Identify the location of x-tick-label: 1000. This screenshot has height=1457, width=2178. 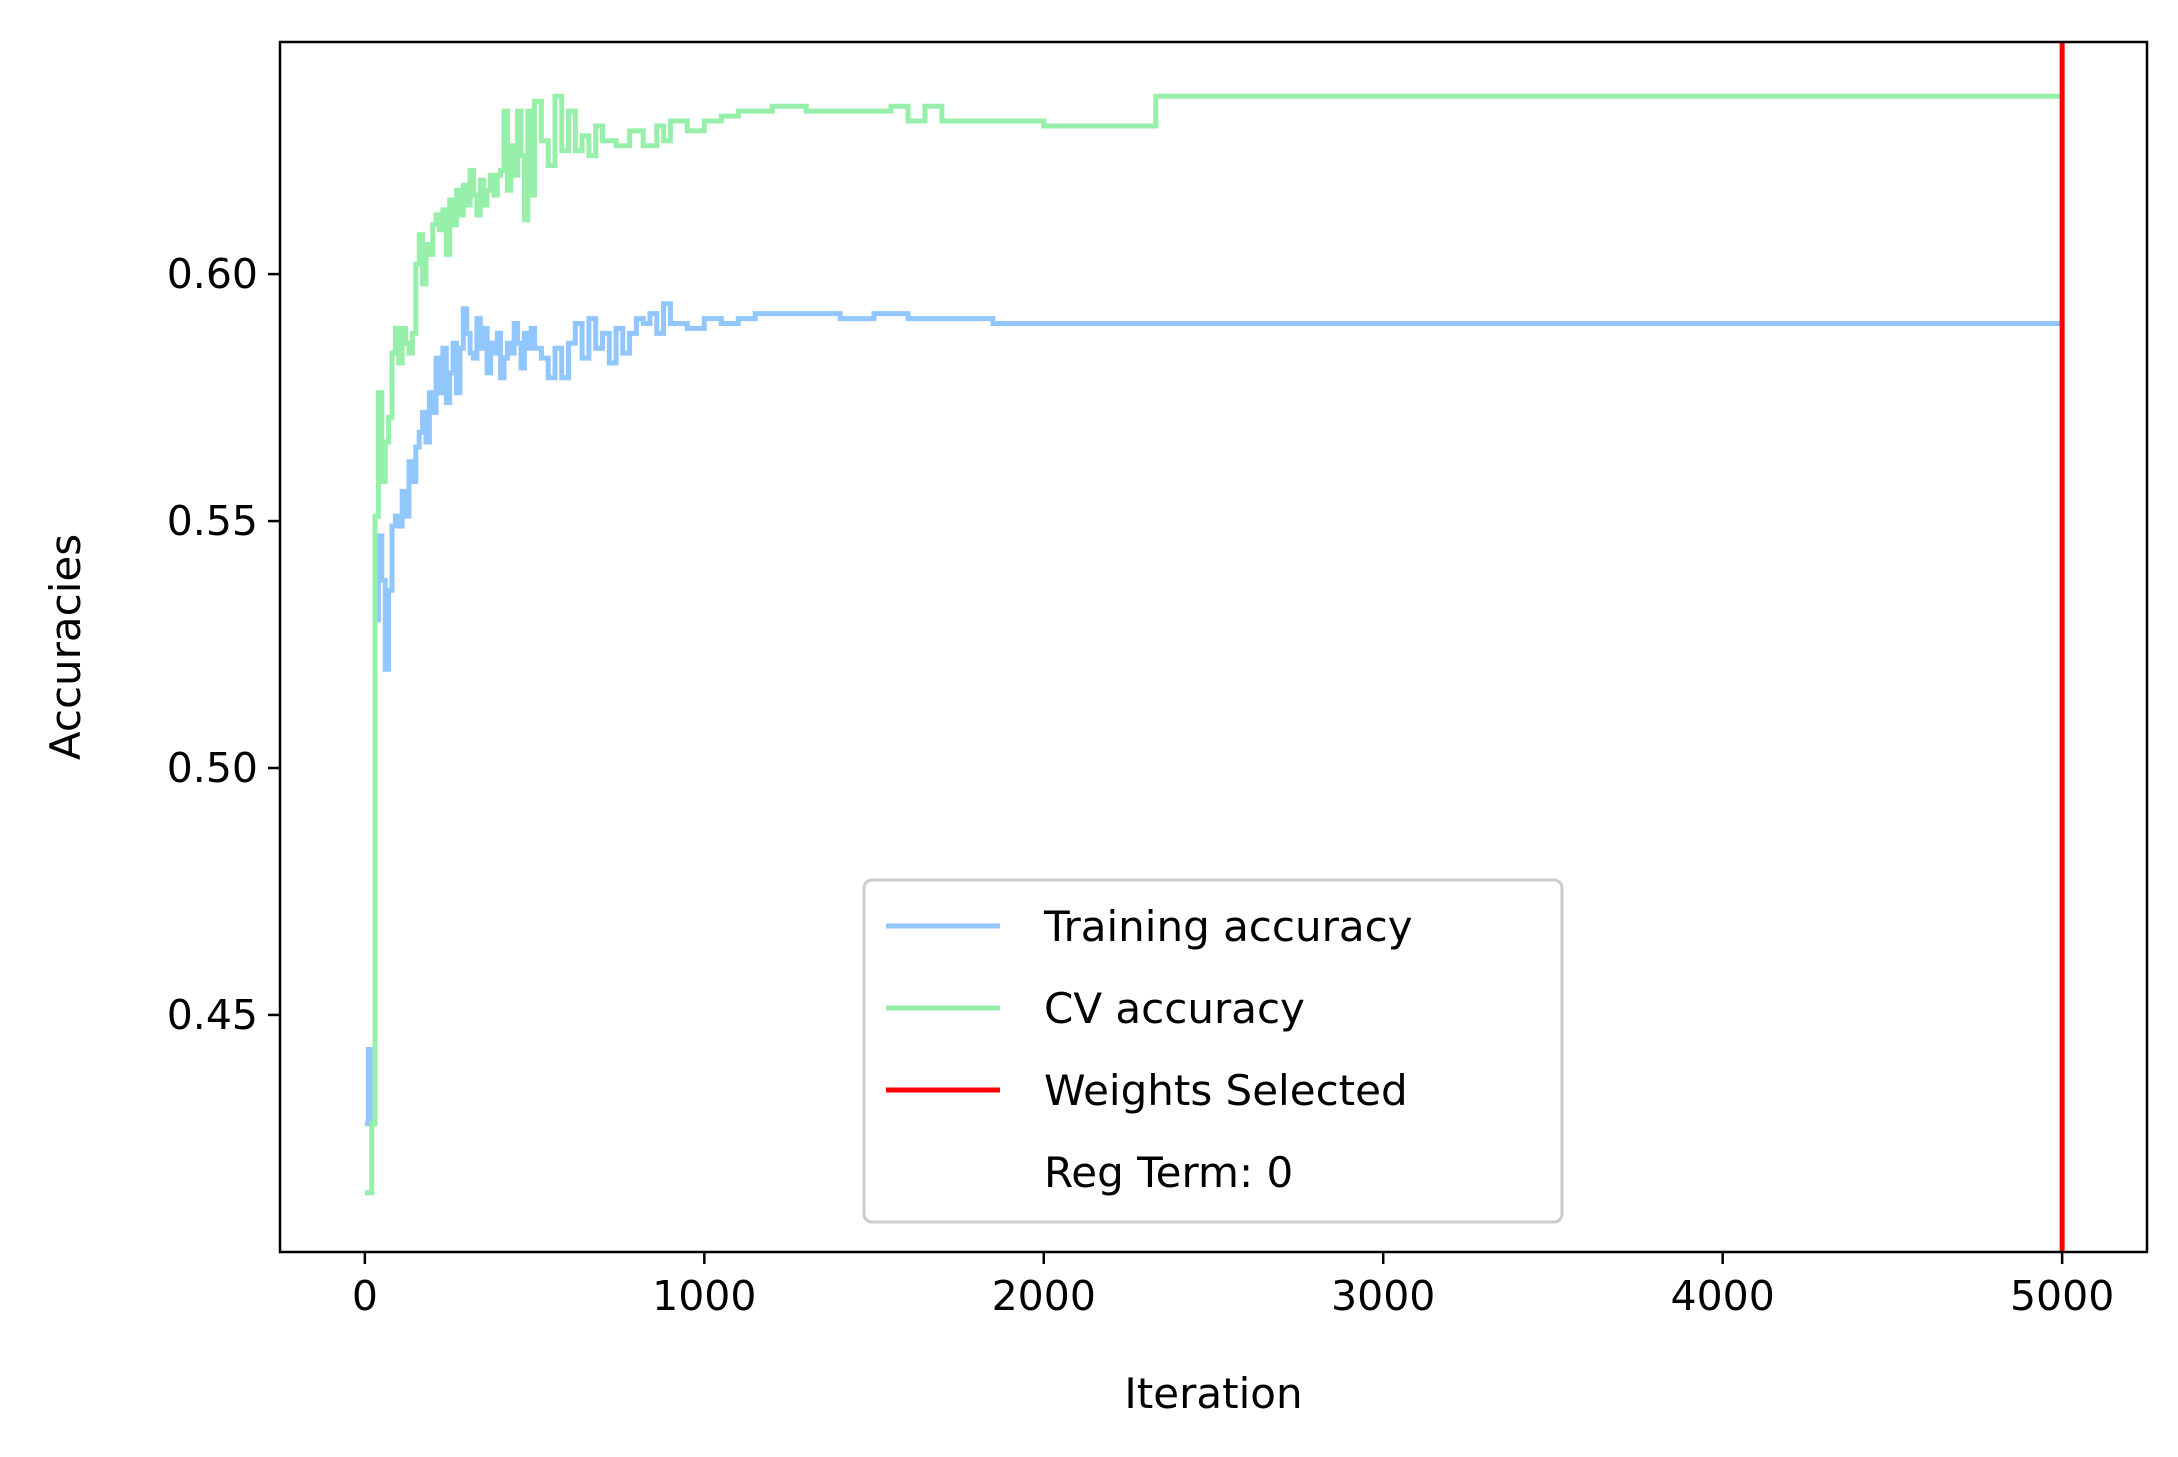
(704, 1296).